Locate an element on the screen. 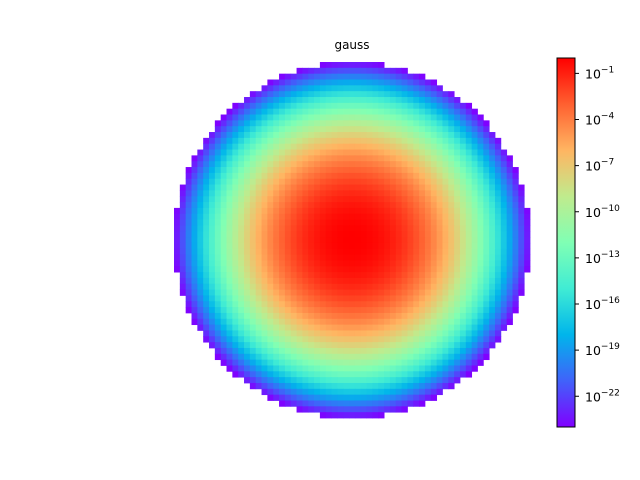 Image resolution: width=640 pixels, height=480 pixels. chart-title: gauss is located at coordinates (351, 45).